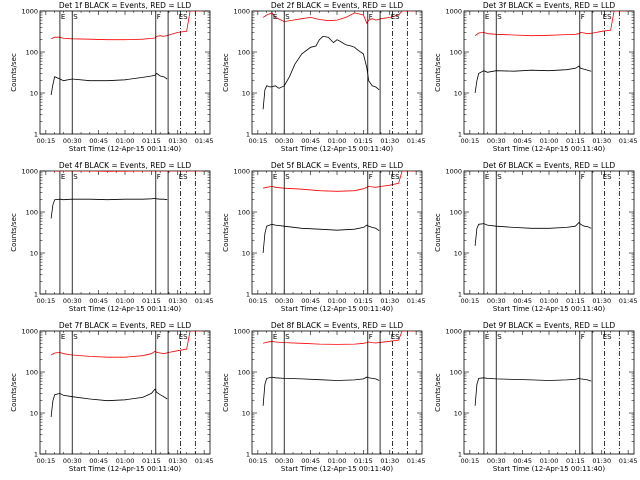  What do you see at coordinates (337, 165) in the screenshot?
I see `panel-title: Det 5f BLACK = Events, RED = LLD` at bounding box center [337, 165].